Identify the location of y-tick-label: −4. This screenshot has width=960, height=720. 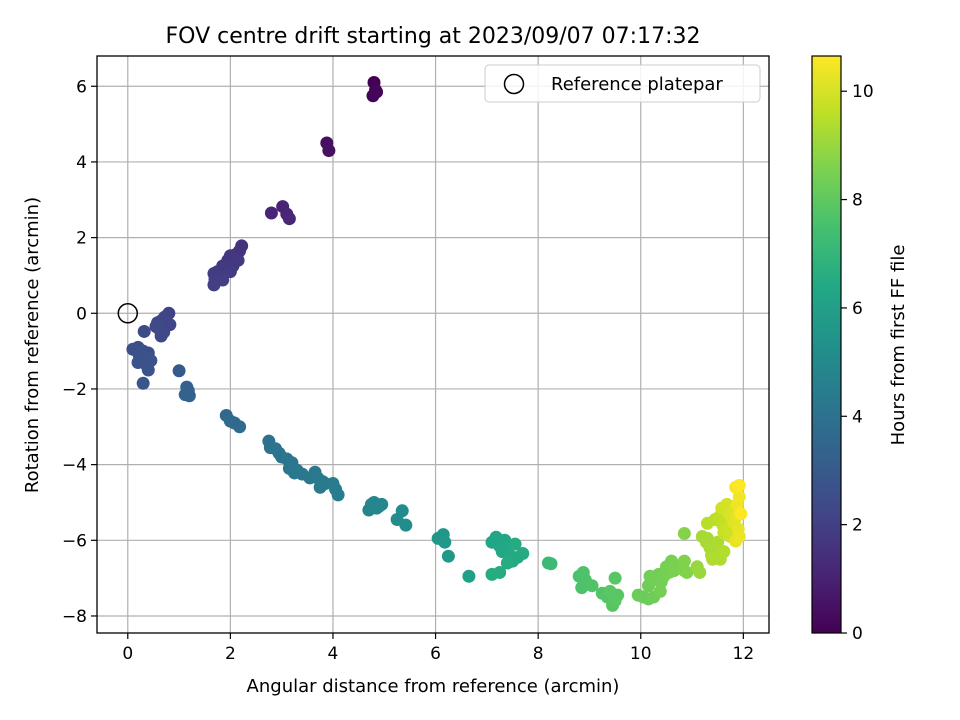
(74, 466).